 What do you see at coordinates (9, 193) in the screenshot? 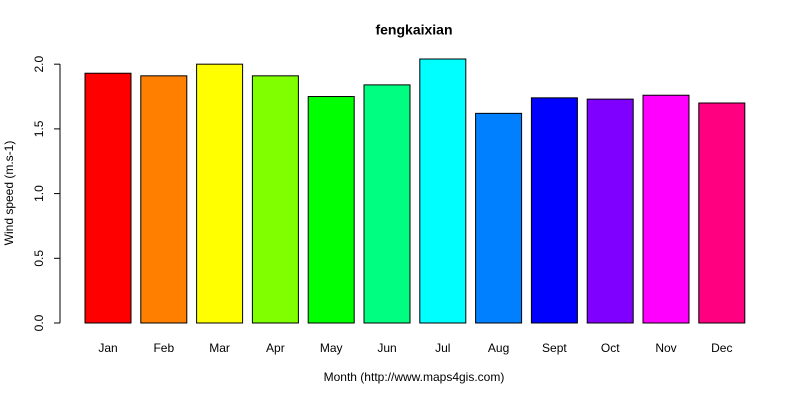
I see `y-axis-label: Wind speed (m.s-1)` at bounding box center [9, 193].